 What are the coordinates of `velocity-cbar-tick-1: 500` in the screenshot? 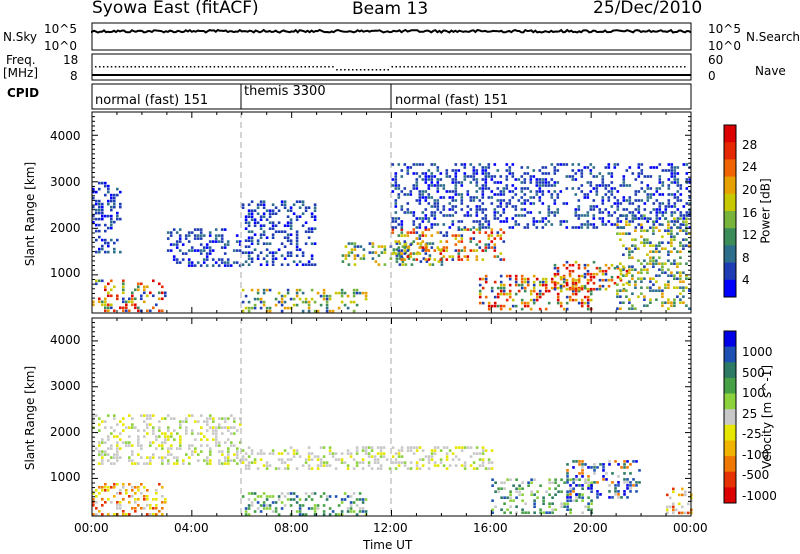 It's located at (753, 373).